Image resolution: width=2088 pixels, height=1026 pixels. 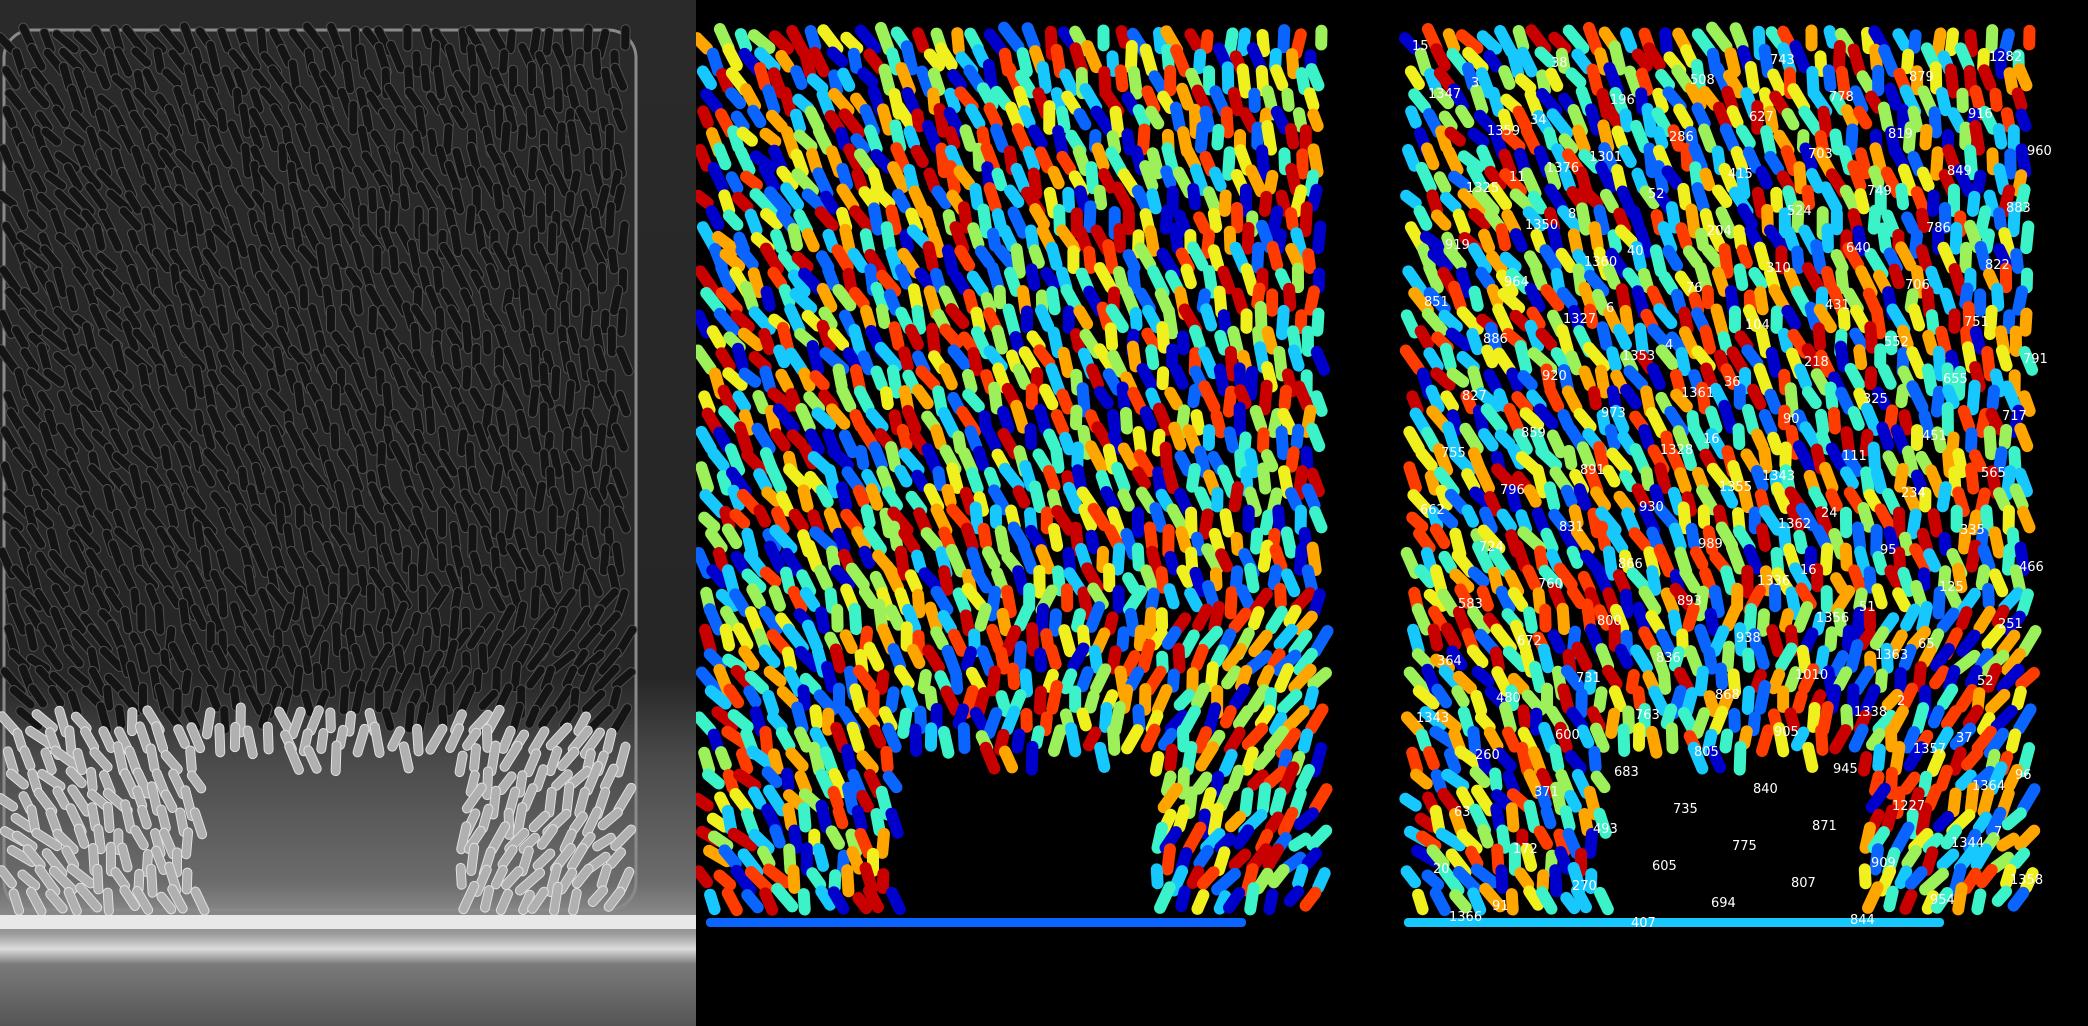 I want to click on cell-id-label: 930, so click(x=1651, y=507).